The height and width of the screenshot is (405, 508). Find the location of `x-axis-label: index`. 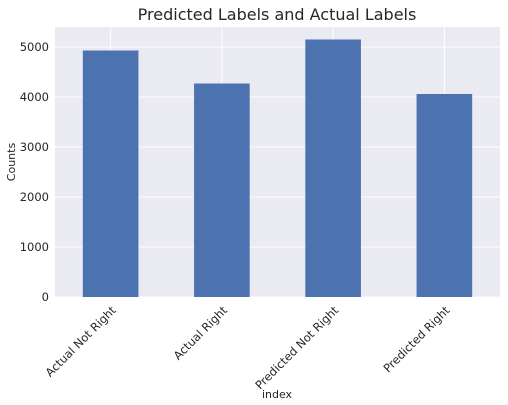

x-axis-label: index is located at coordinates (277, 394).